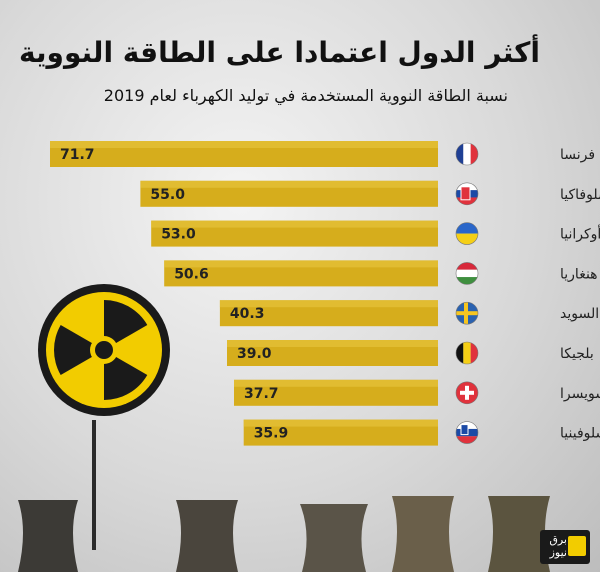 Image resolution: width=600 pixels, height=572 pixels. I want to click on radiation-sign-icon, so click(104, 417).